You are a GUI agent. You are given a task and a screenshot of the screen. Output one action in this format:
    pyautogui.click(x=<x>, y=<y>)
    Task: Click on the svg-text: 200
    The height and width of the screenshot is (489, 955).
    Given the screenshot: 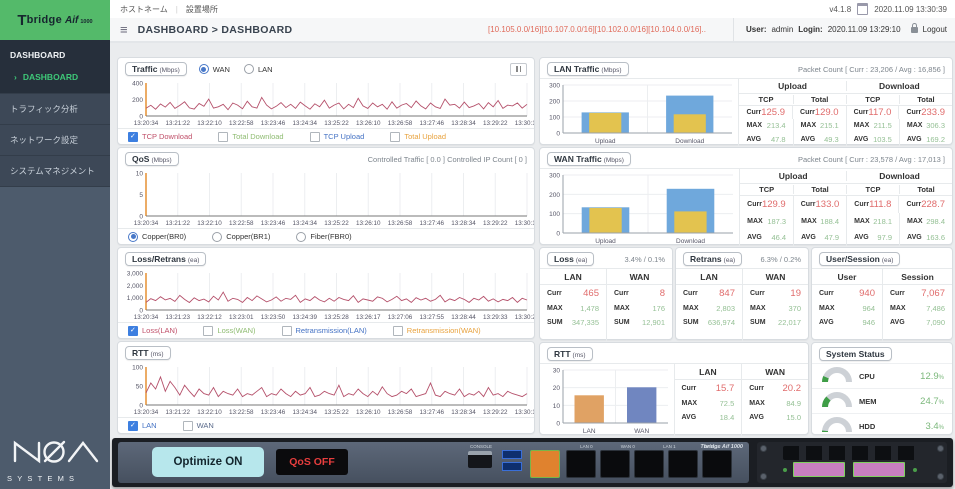 What is the action you would take?
    pyautogui.click(x=554, y=102)
    